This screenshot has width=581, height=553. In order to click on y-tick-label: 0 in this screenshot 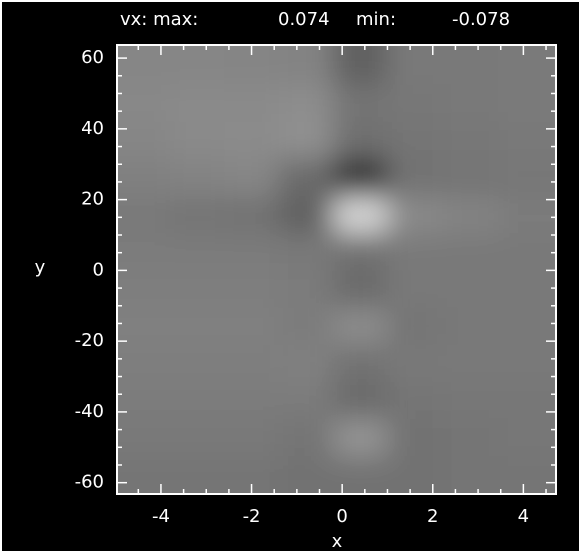, I will do `click(98, 269)`.